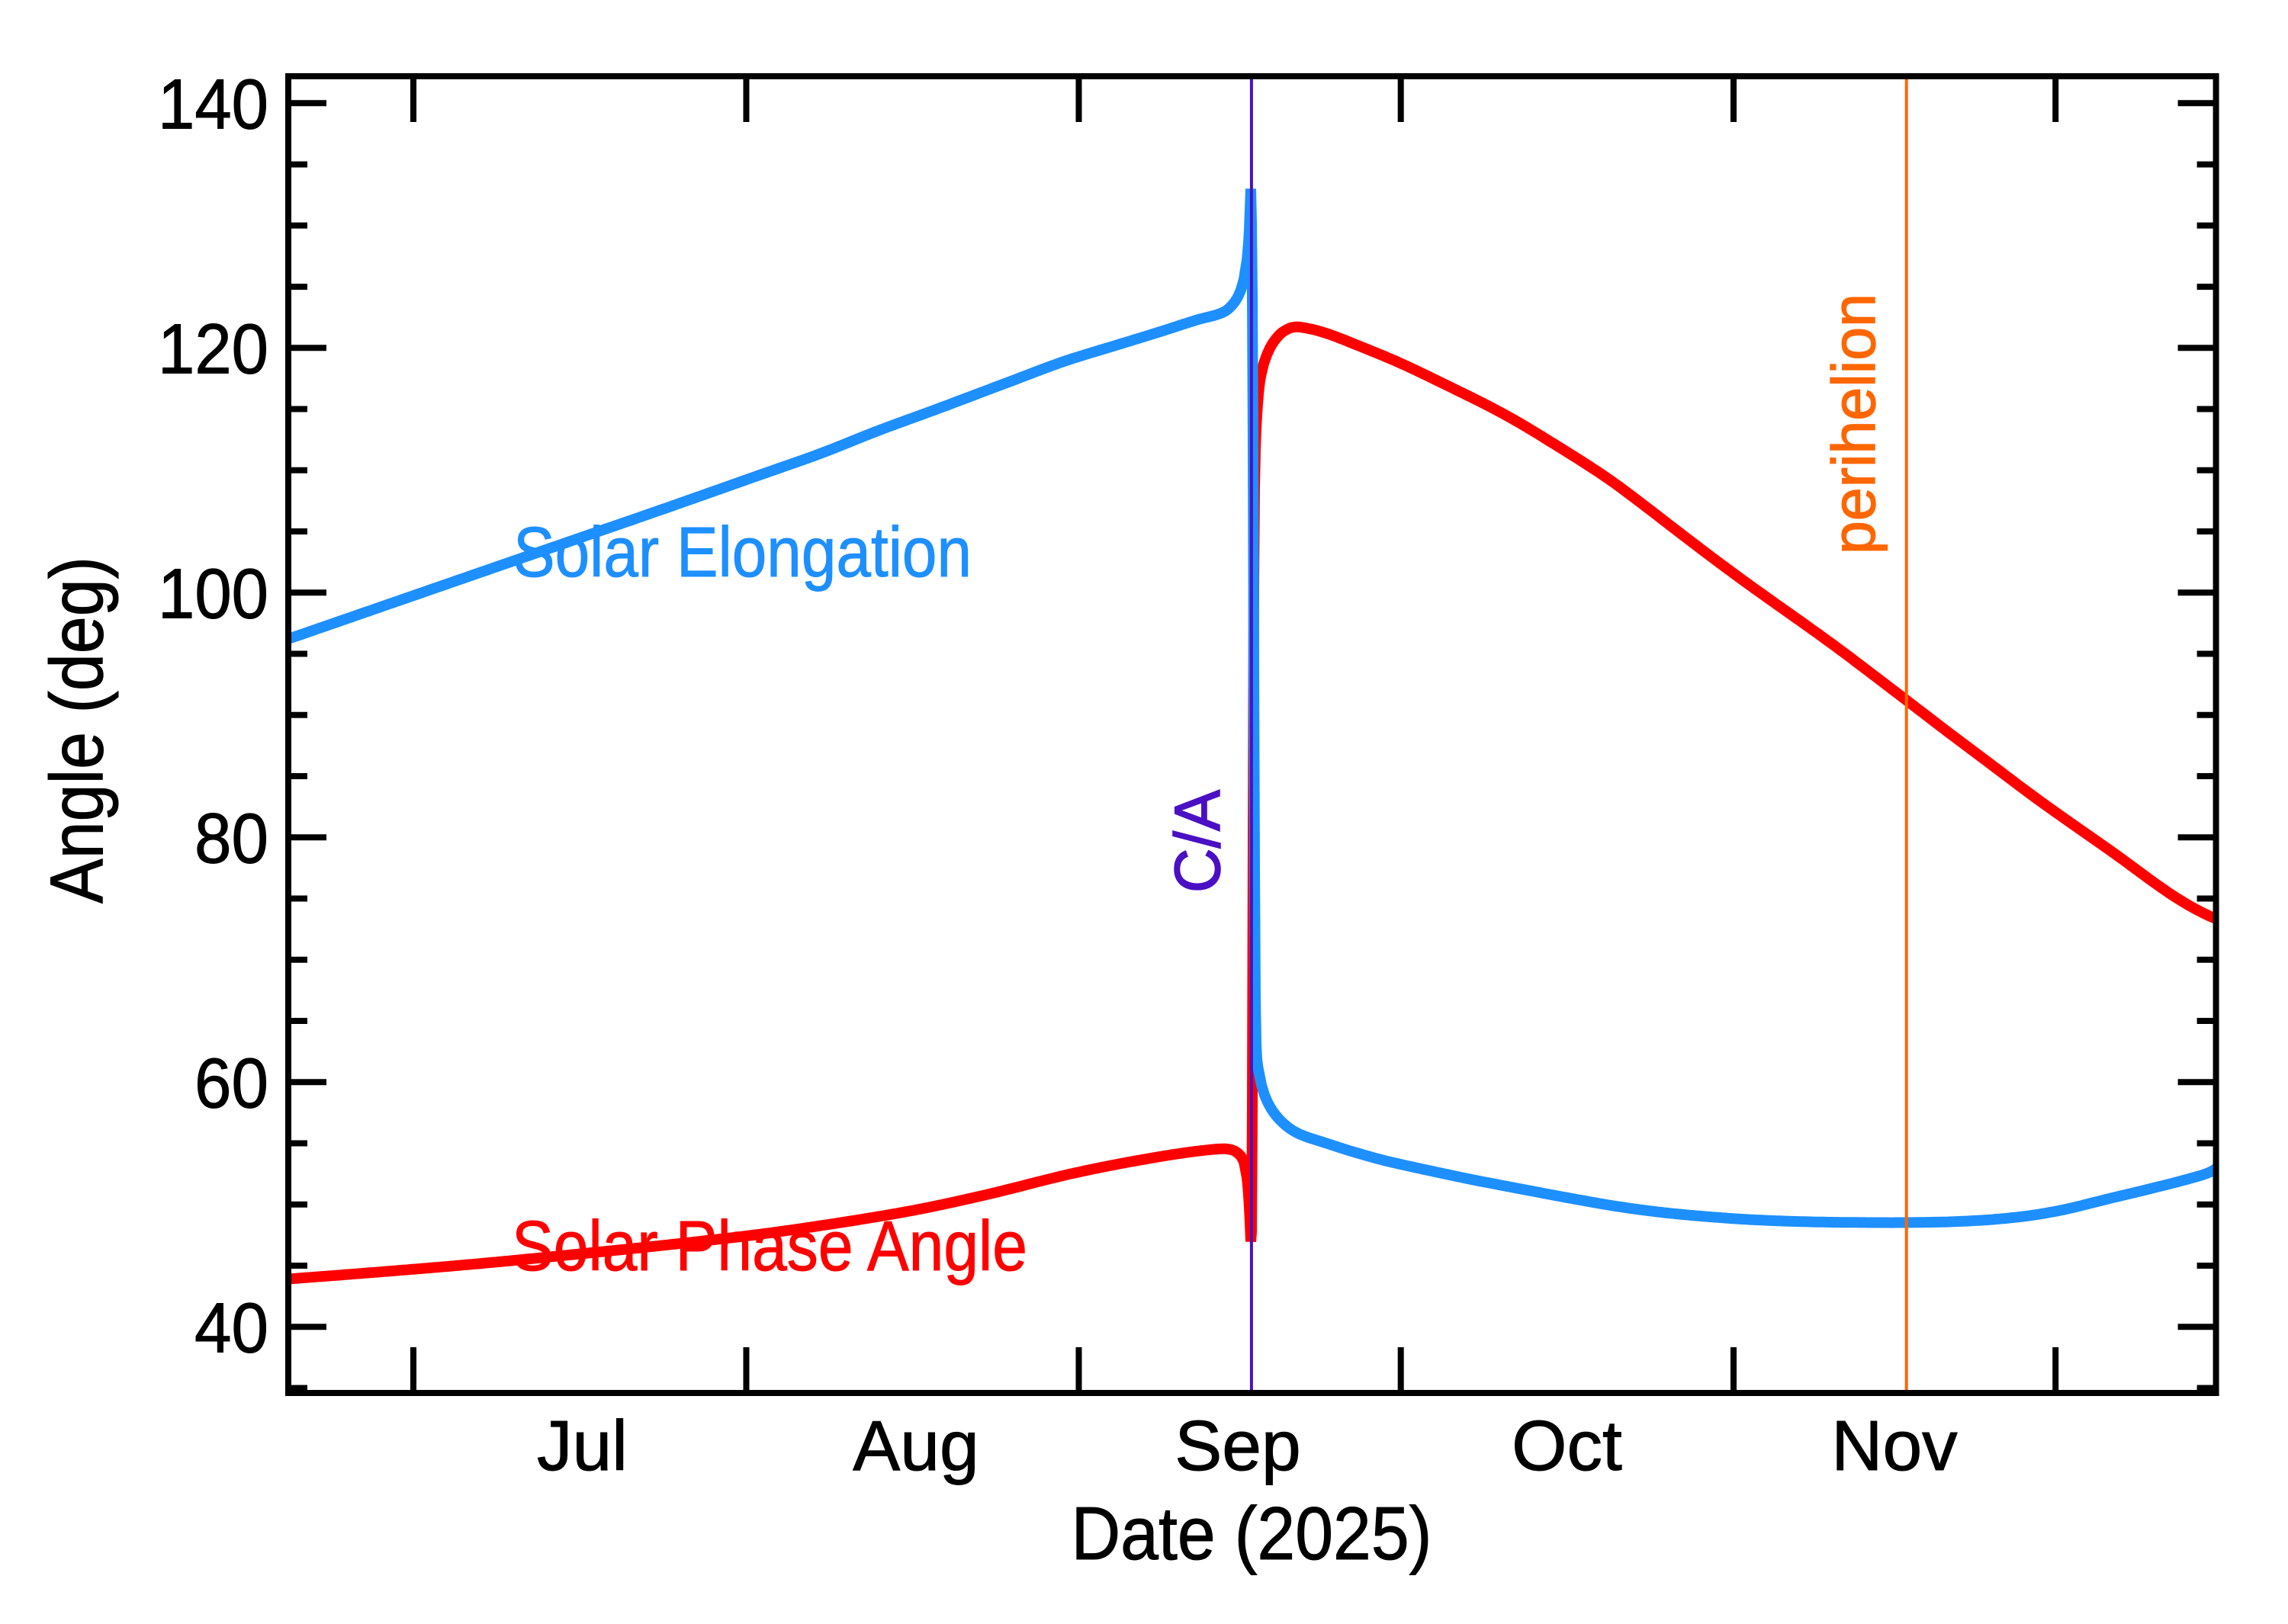 This screenshot has width=2288, height=1624. What do you see at coordinates (770, 1245) in the screenshot?
I see `svg-text: Solar Phase Angle` at bounding box center [770, 1245].